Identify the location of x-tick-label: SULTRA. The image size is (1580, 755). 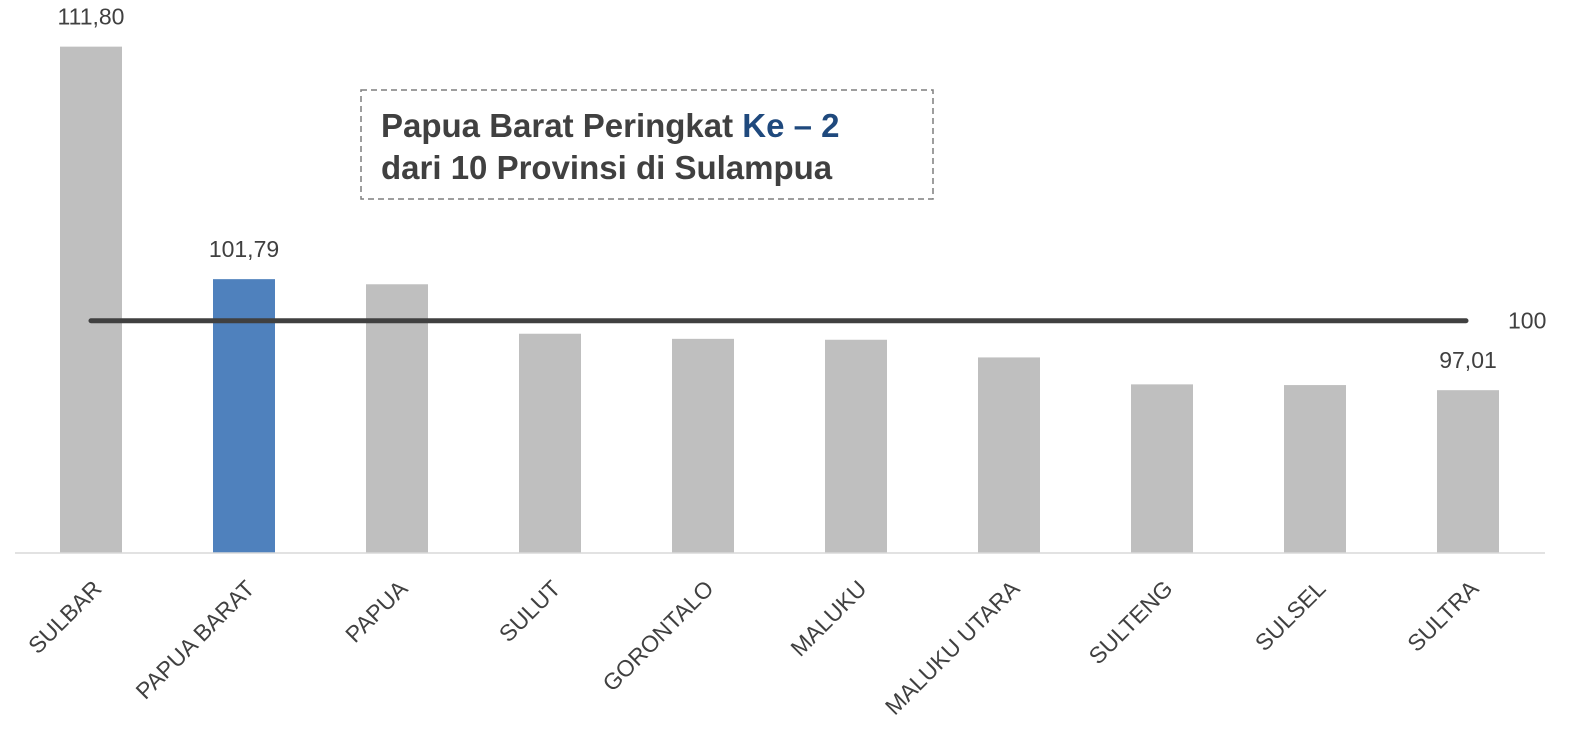
(1443, 616).